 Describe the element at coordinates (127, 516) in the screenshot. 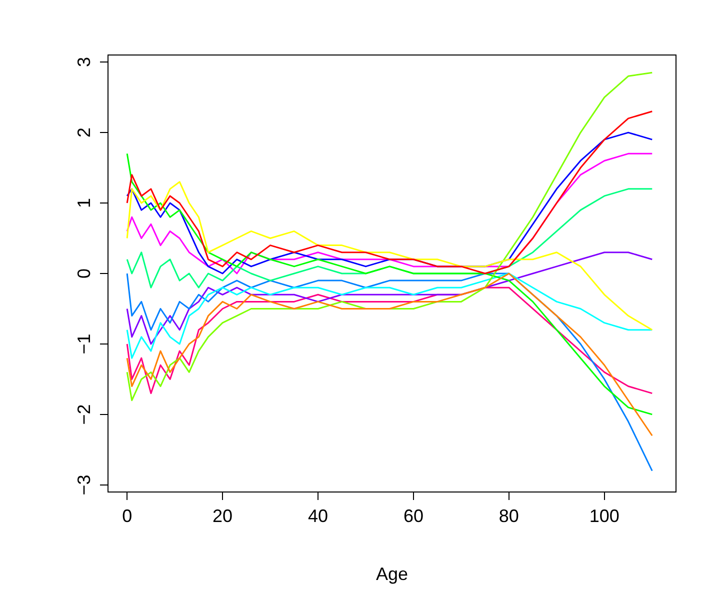

I see `x-tick-label: 0` at that location.